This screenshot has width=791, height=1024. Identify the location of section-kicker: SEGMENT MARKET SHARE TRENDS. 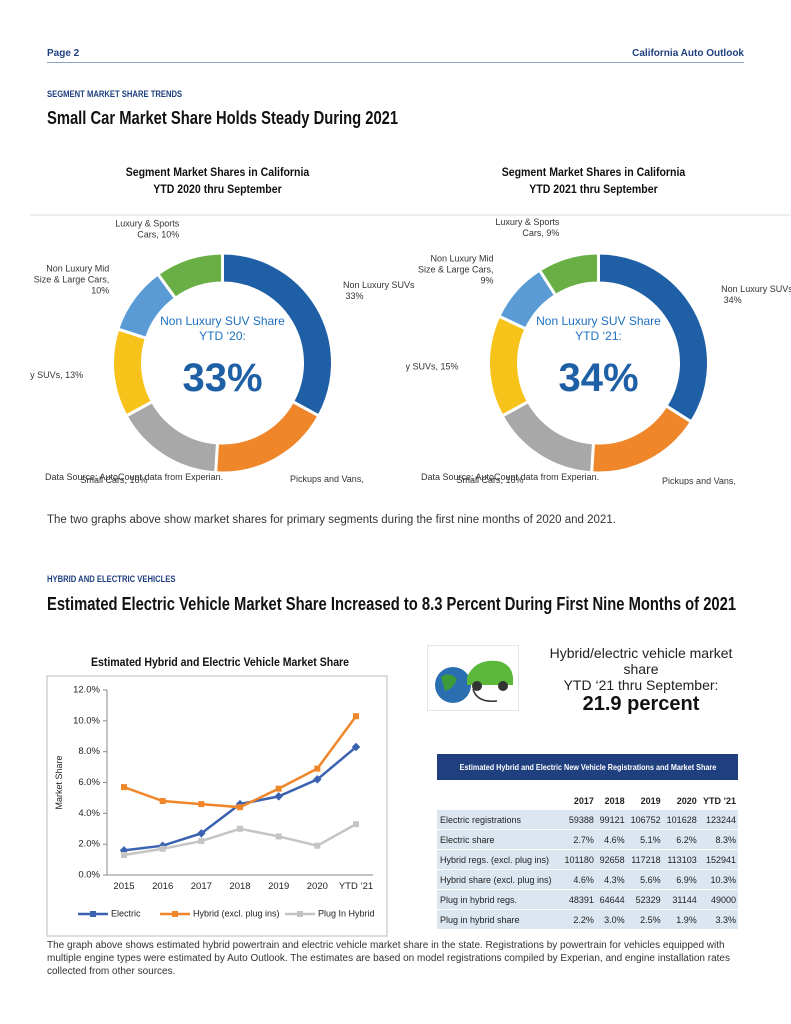
(115, 94).